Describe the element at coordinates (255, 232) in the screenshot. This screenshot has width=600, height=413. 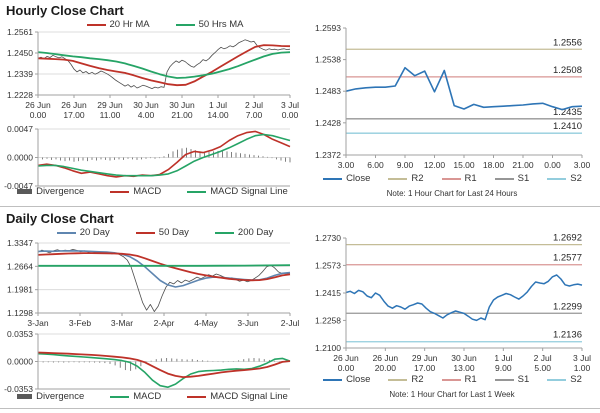
I see `legend-label: 200 Day` at that location.